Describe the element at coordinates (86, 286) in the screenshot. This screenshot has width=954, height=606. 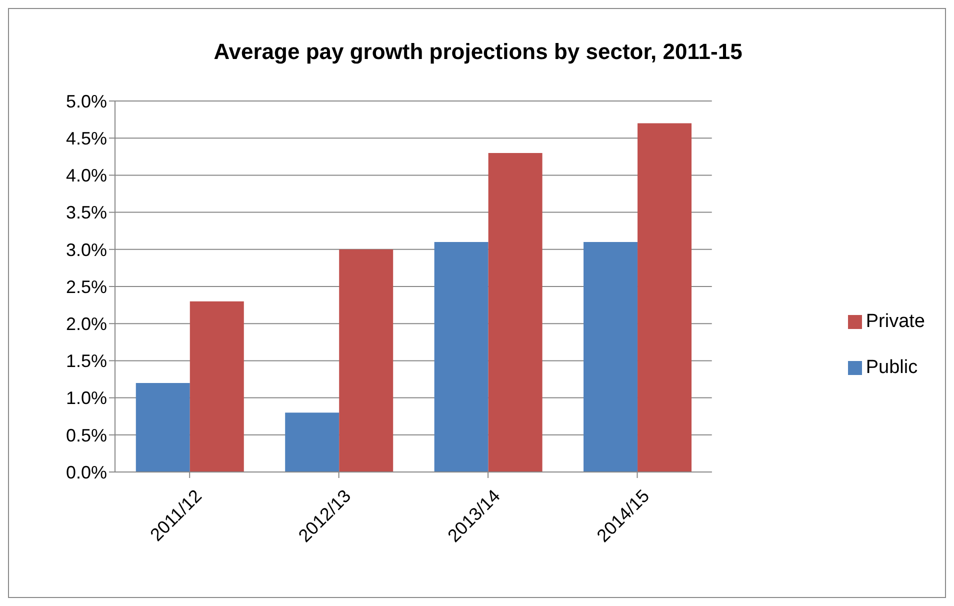
I see `y-tick-label: 2.5%` at that location.